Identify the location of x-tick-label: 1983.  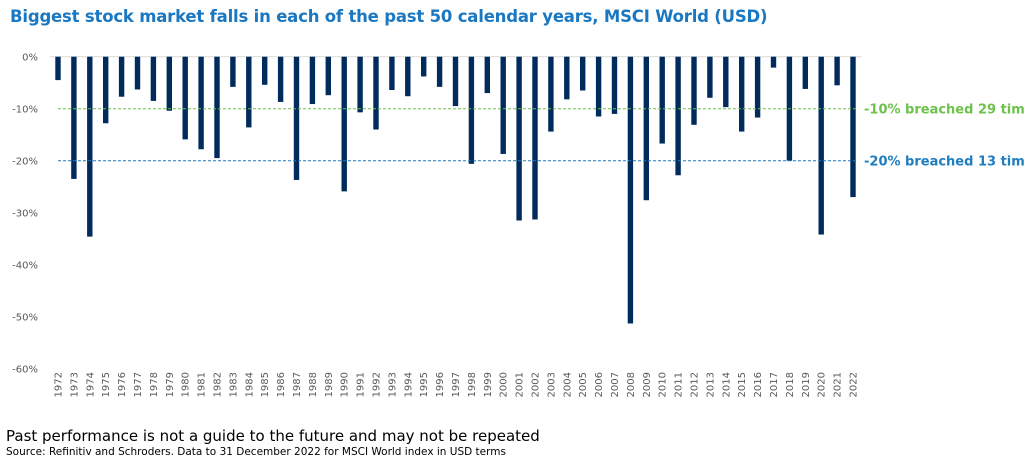
(233, 384).